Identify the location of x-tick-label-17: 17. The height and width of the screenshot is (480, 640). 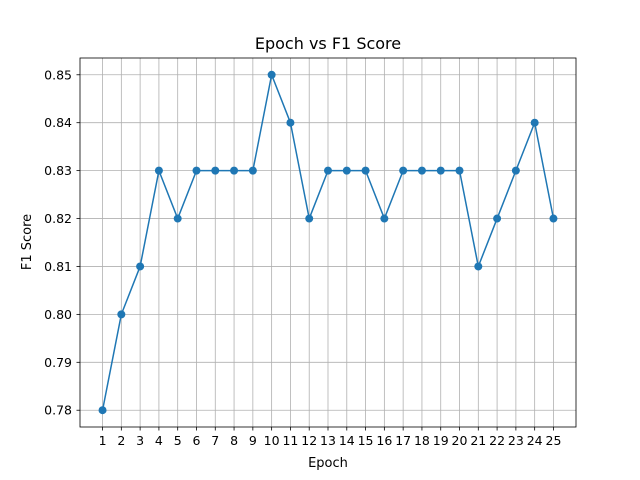
(403, 440).